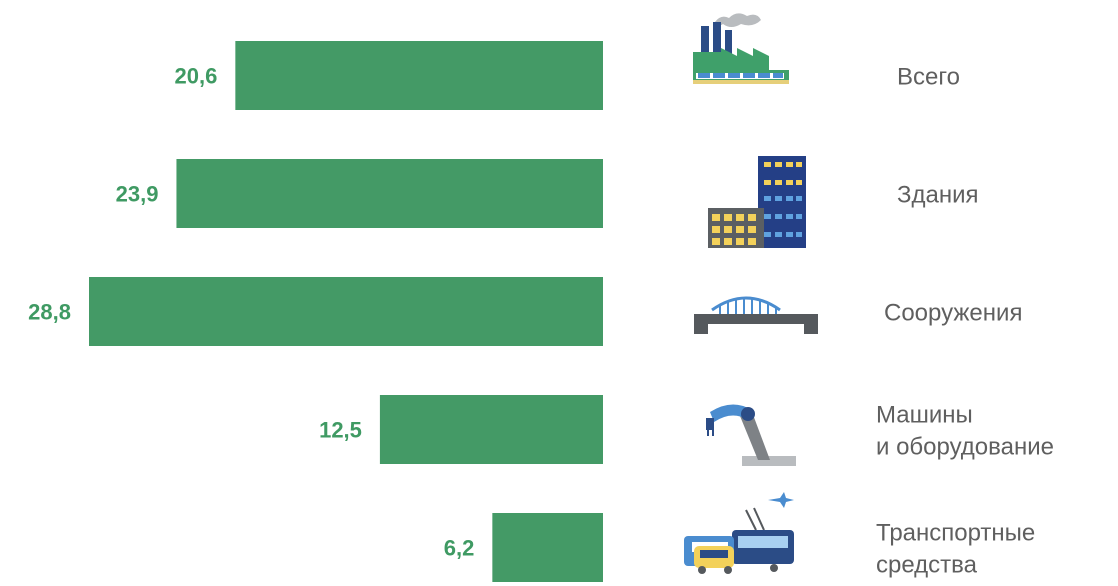 Image resolution: width=1118 pixels, height=586 pixels. What do you see at coordinates (196, 76) in the screenshot?
I see `value-label-0: 20,6` at bounding box center [196, 76].